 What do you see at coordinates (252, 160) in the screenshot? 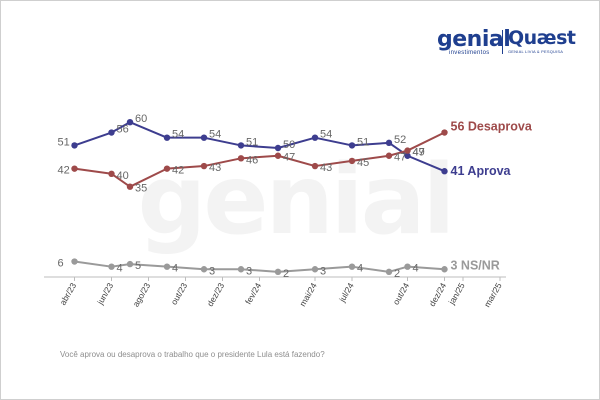
I see `data-label-desaprova: 46` at bounding box center [252, 160].